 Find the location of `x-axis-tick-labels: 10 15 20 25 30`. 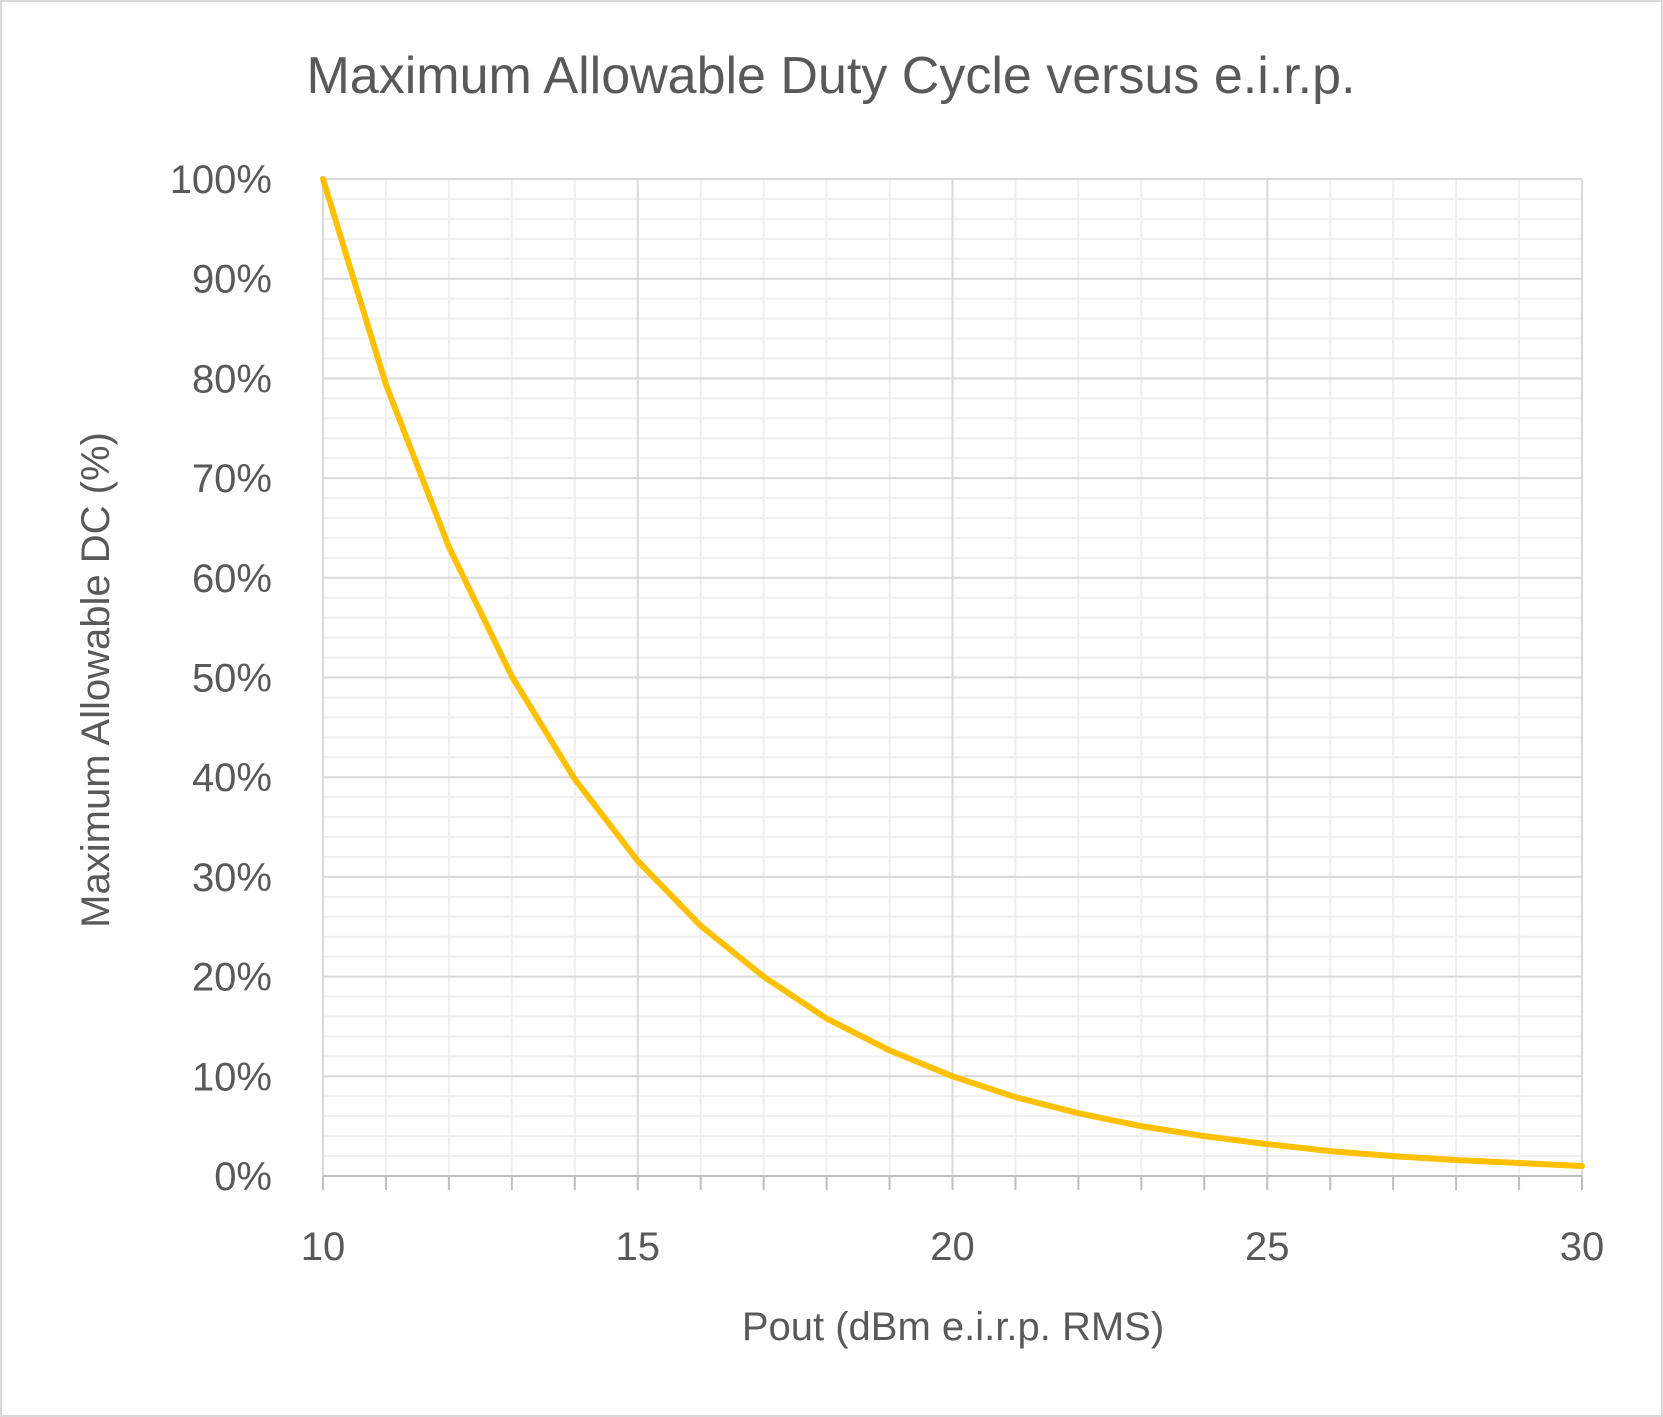

x-axis-tick-labels: 10 15 20 25 30 is located at coordinates (953, 1247).